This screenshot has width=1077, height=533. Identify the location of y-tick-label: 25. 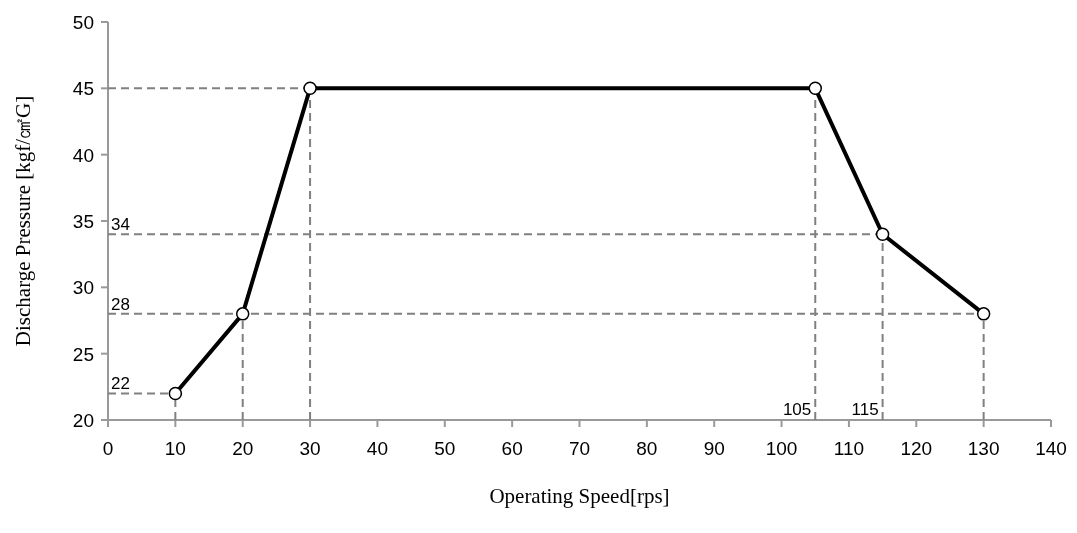
(83, 354).